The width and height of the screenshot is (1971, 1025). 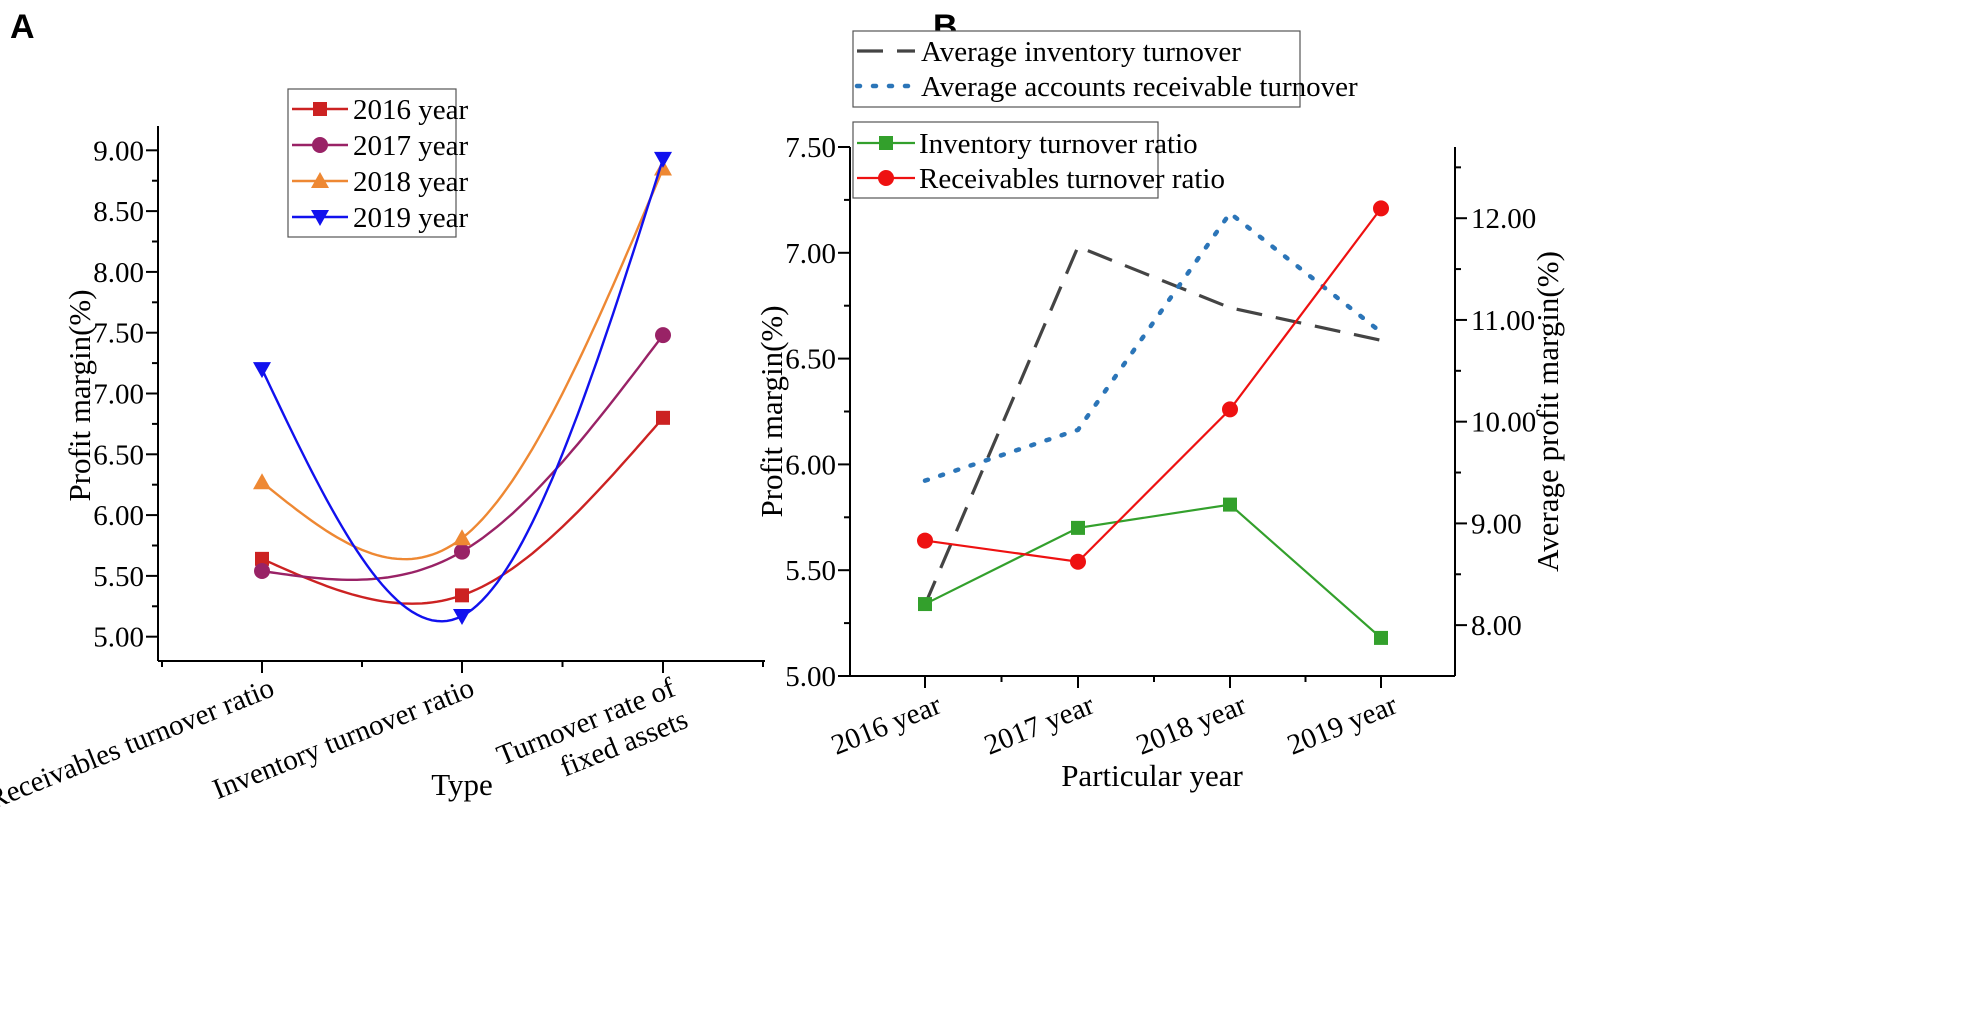 What do you see at coordinates (1139, 87) in the screenshot?
I see `b-legend-label: Average accounts receivable turnover` at bounding box center [1139, 87].